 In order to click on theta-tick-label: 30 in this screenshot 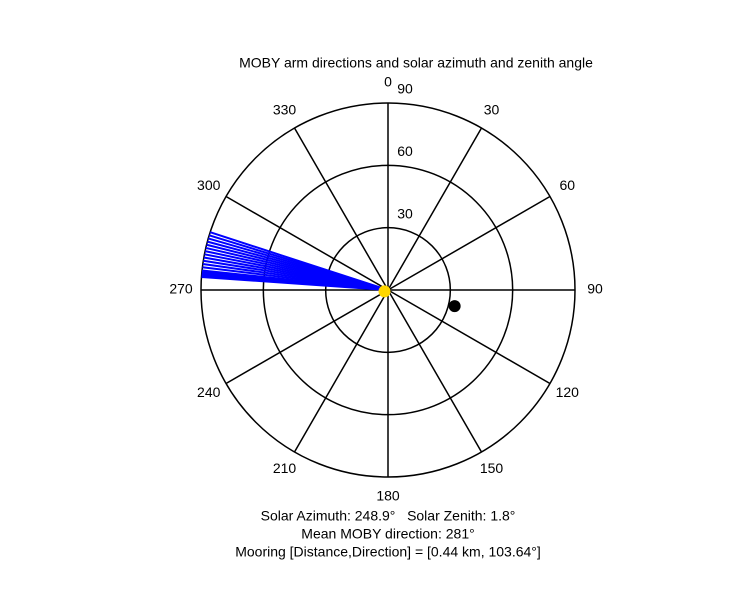, I will do `click(492, 109)`.